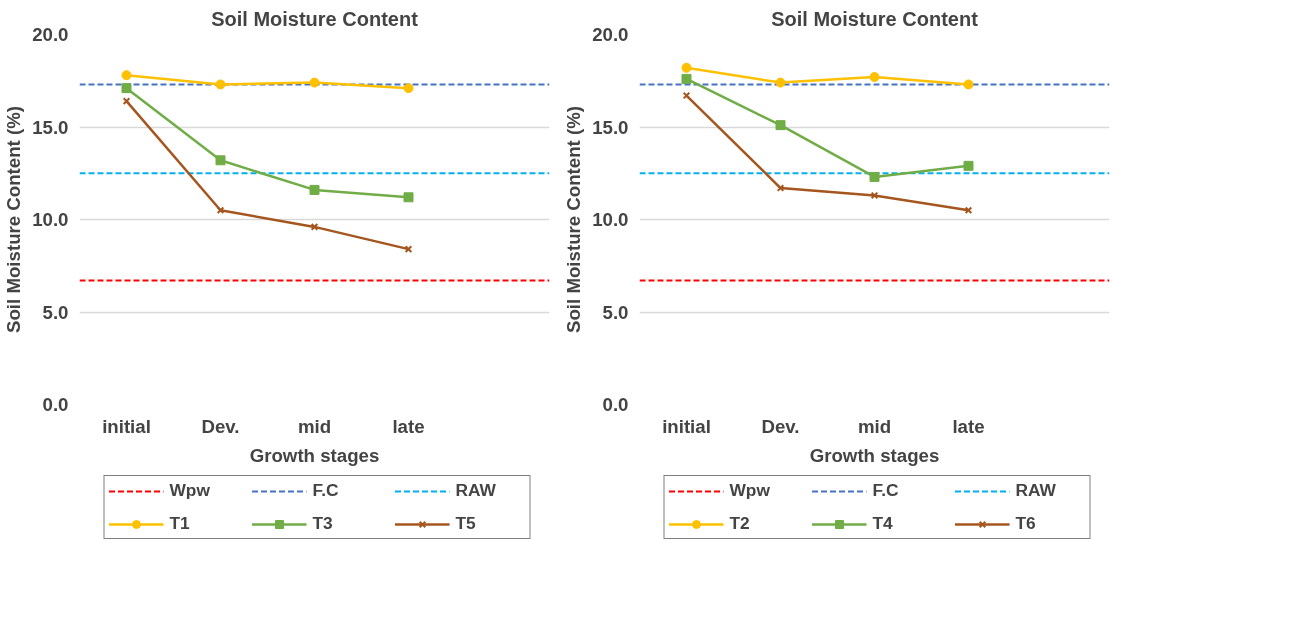 The image size is (1293, 622). Describe the element at coordinates (323, 523) in the screenshot. I see `legend-label: T3` at that location.